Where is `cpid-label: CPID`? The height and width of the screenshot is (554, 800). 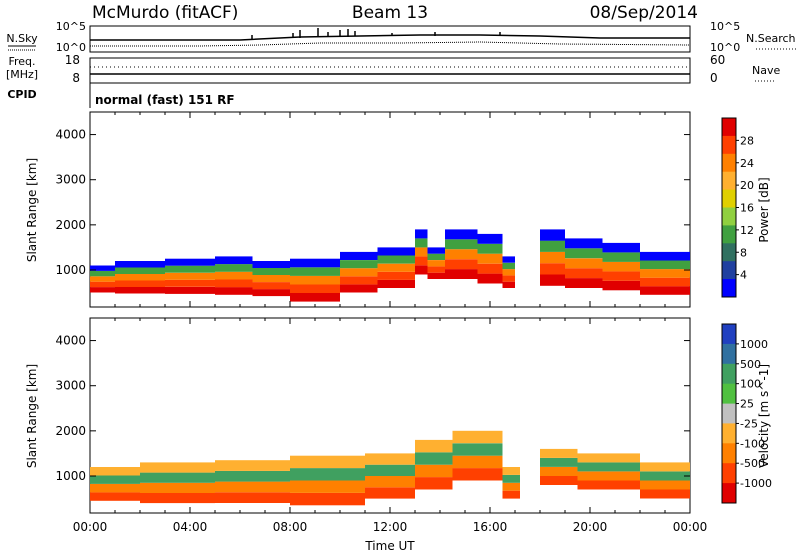 cpid-label: CPID is located at coordinates (21, 94).